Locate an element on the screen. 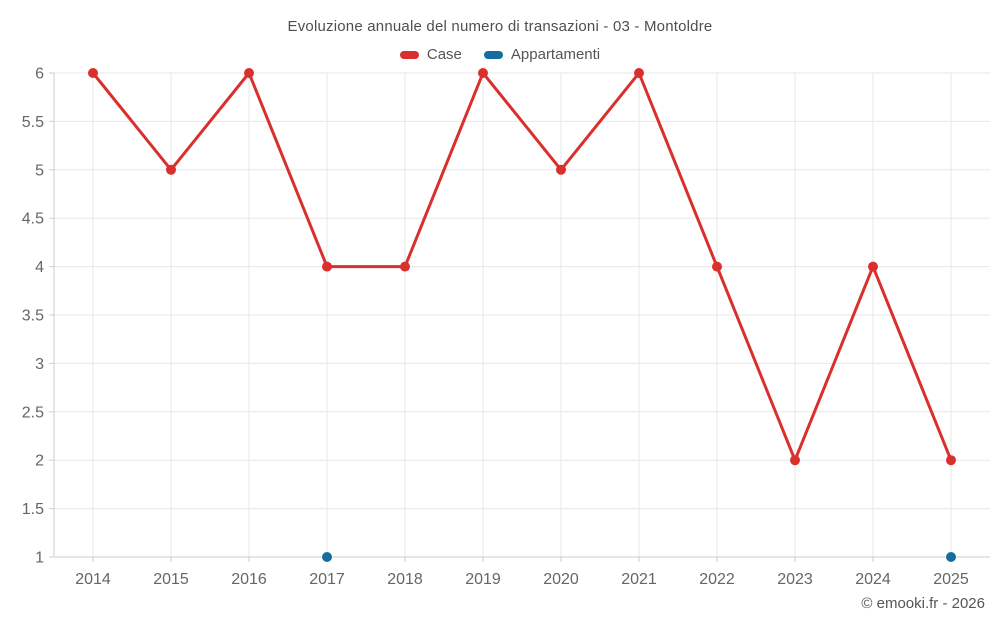  y-tick-label: 2 is located at coordinates (39, 461).